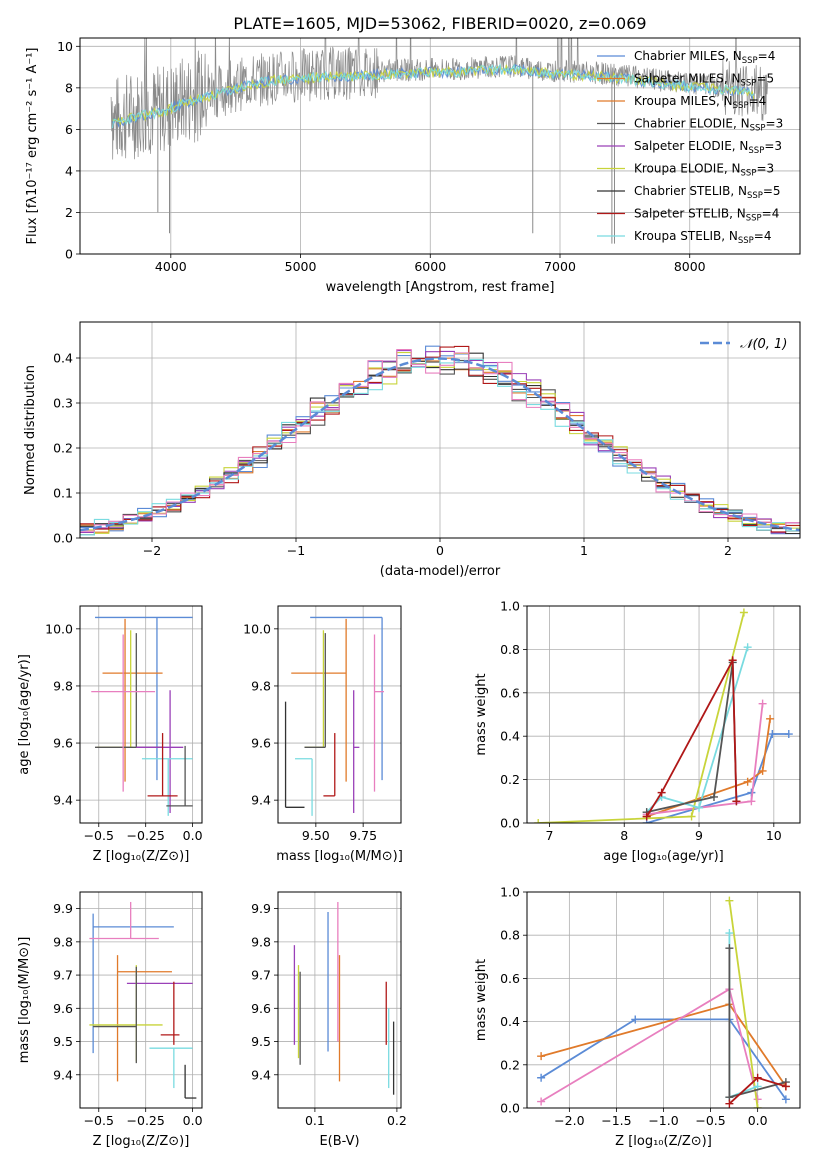 The width and height of the screenshot is (819, 1170). What do you see at coordinates (624, 835) in the screenshot?
I see `x-tick-label: 8` at bounding box center [624, 835].